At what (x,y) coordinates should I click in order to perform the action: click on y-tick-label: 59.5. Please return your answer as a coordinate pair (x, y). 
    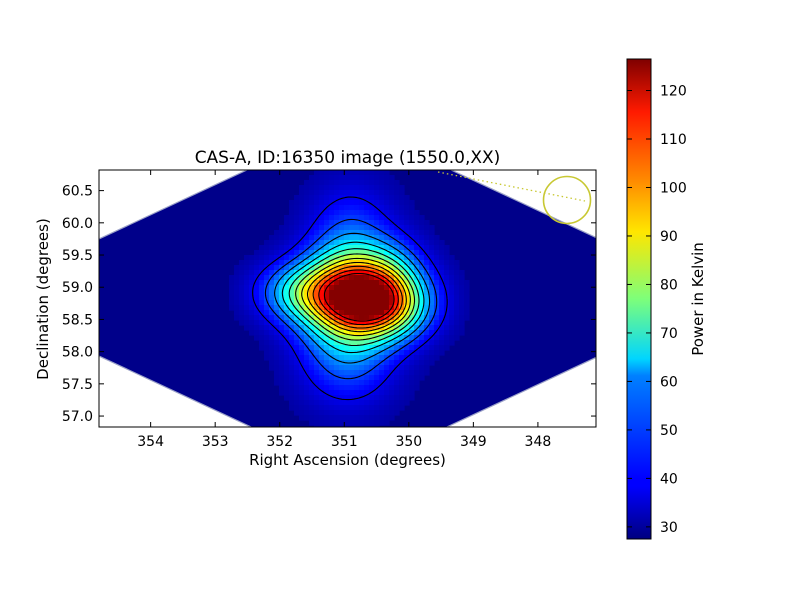
    Looking at the image, I should click on (77, 256).